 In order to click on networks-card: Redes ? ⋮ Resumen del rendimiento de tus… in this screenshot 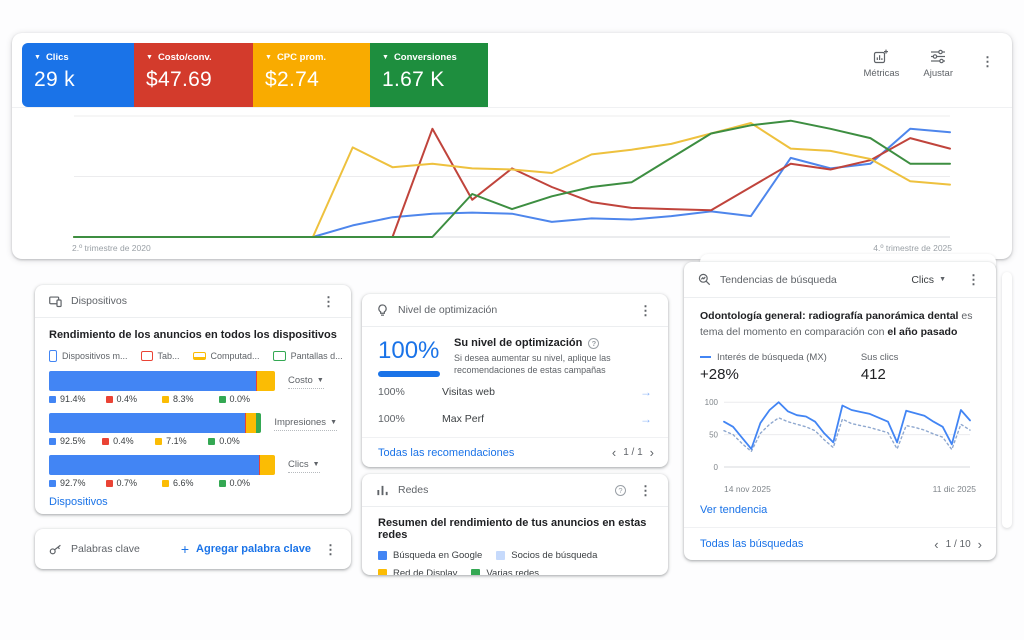, I will do `click(515, 524)`.